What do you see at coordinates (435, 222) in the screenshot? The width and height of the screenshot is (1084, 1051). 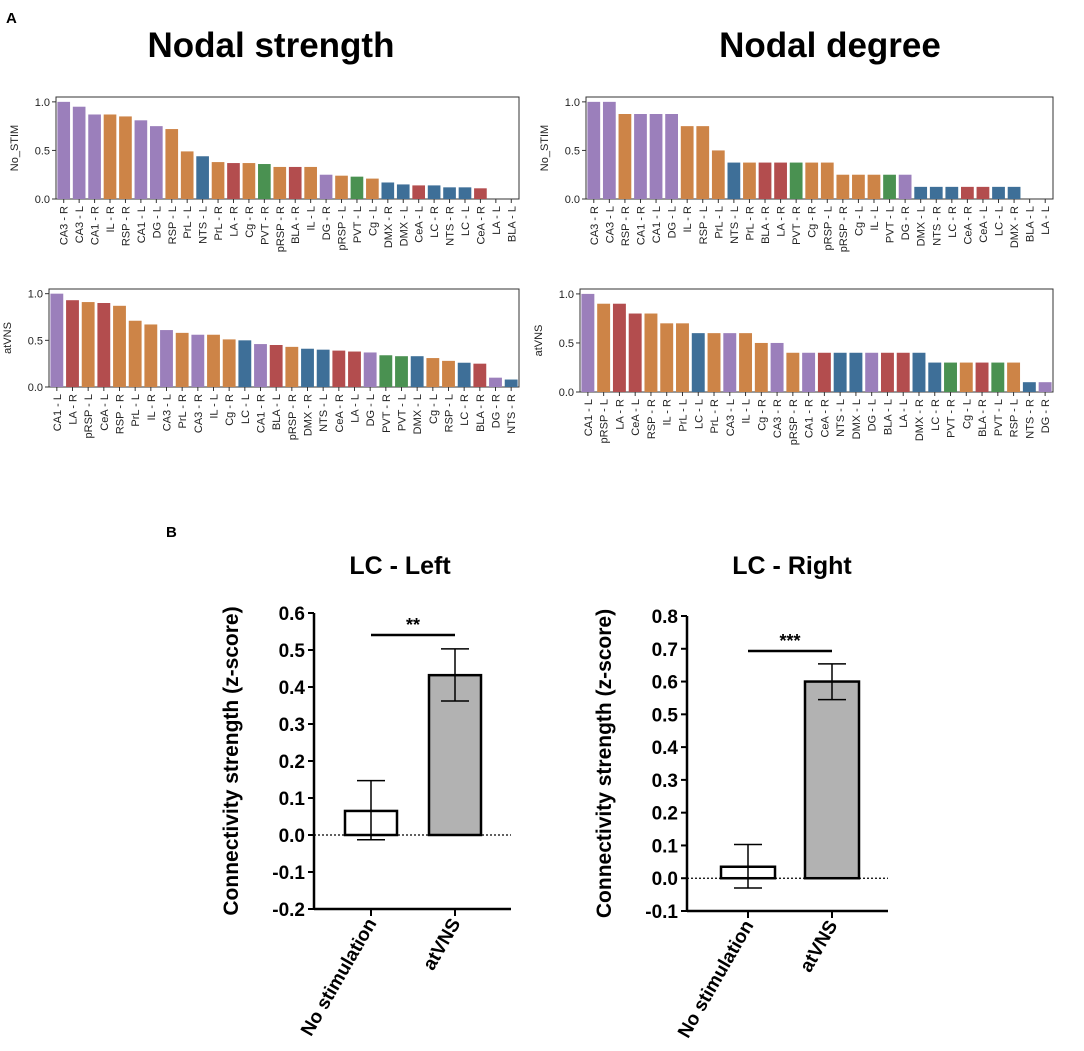 I see `x-tick-label: LC - R` at bounding box center [435, 222].